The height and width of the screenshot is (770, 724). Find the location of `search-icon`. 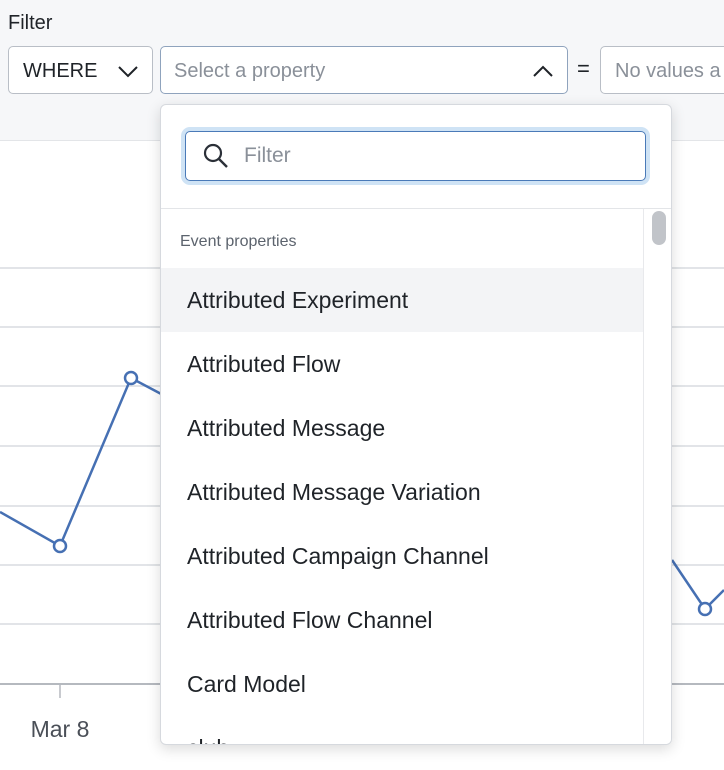

search-icon is located at coordinates (215, 155).